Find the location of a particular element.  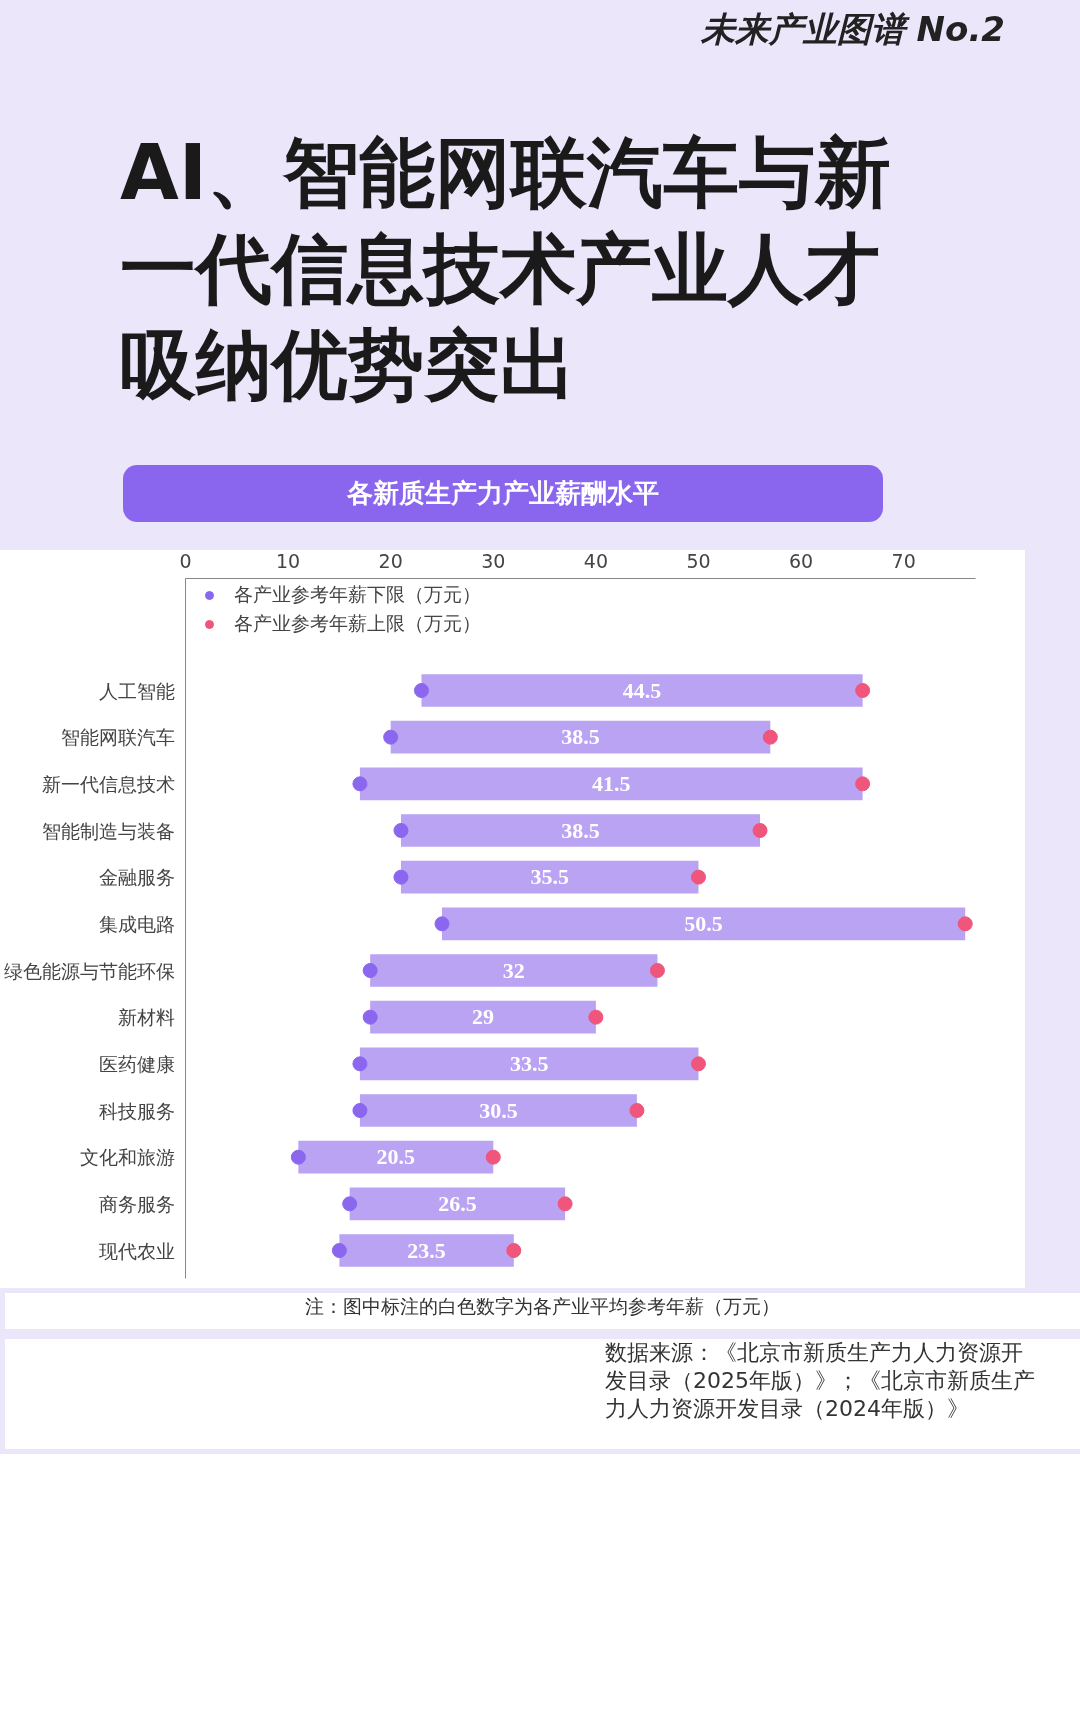

annotation: 35.5 is located at coordinates (549, 877).